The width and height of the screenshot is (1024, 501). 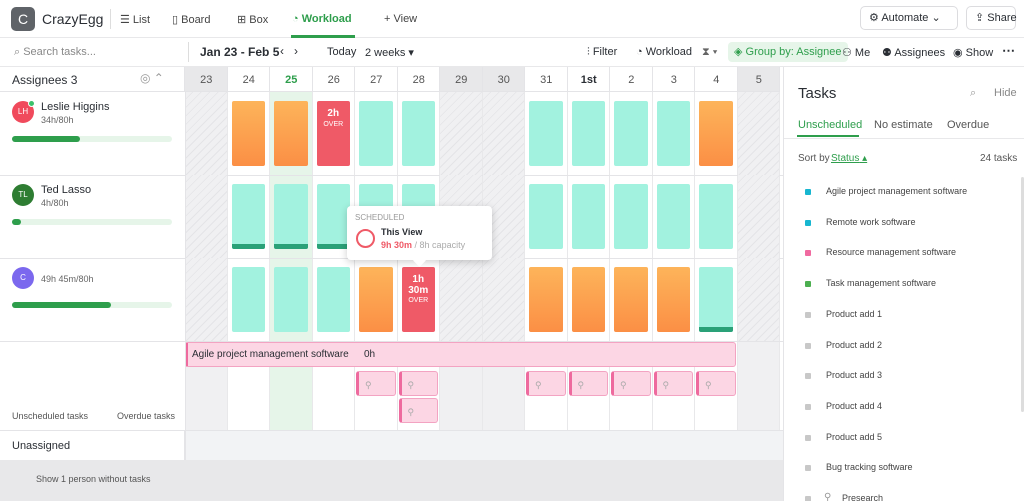 I want to click on task-item: Product add 4, so click(x=854, y=405).